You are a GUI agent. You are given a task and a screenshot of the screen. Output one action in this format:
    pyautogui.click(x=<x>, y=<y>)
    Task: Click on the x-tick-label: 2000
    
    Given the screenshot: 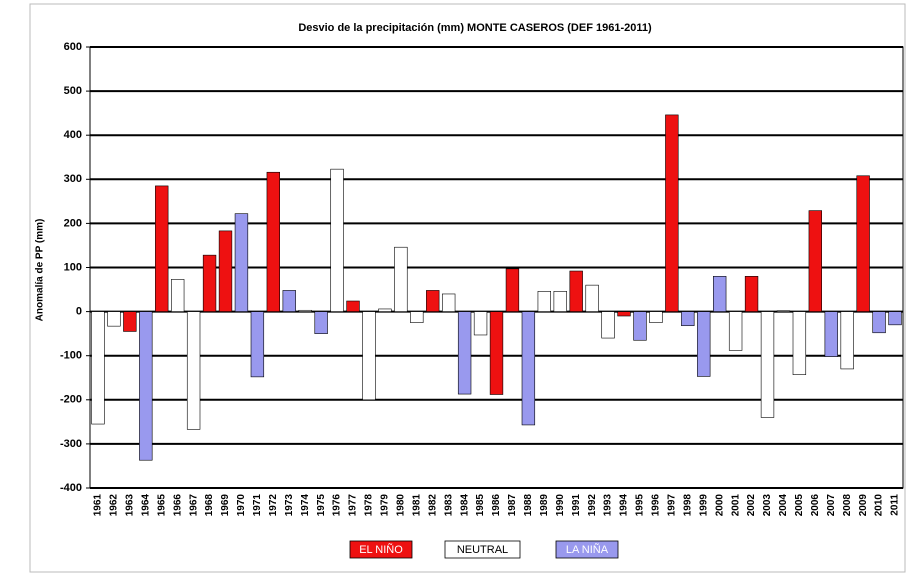 What is the action you would take?
    pyautogui.click(x=719, y=505)
    